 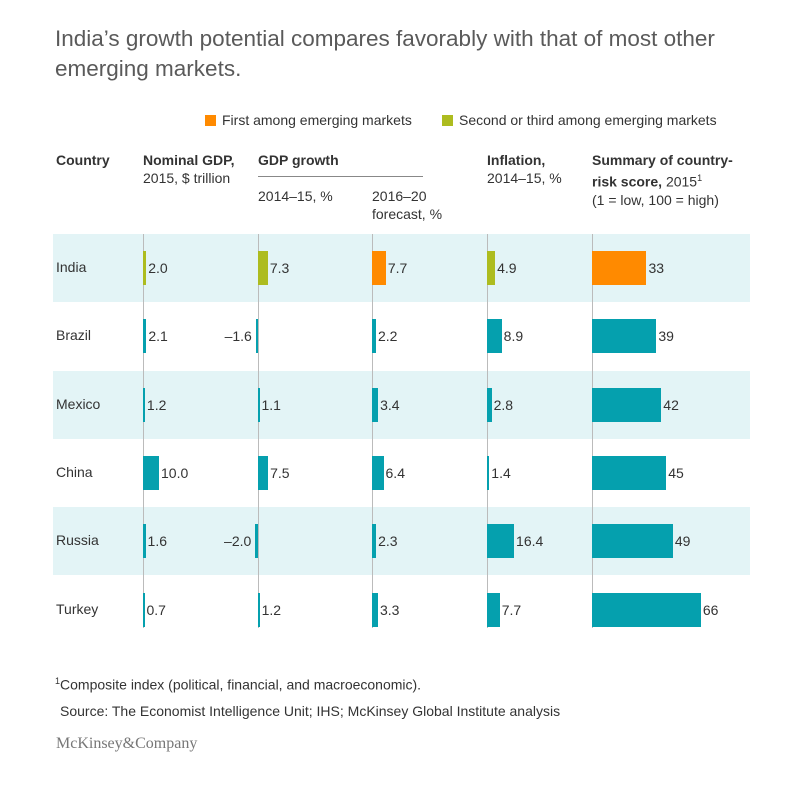 I want to click on bar-china-col3, so click(x=378, y=472).